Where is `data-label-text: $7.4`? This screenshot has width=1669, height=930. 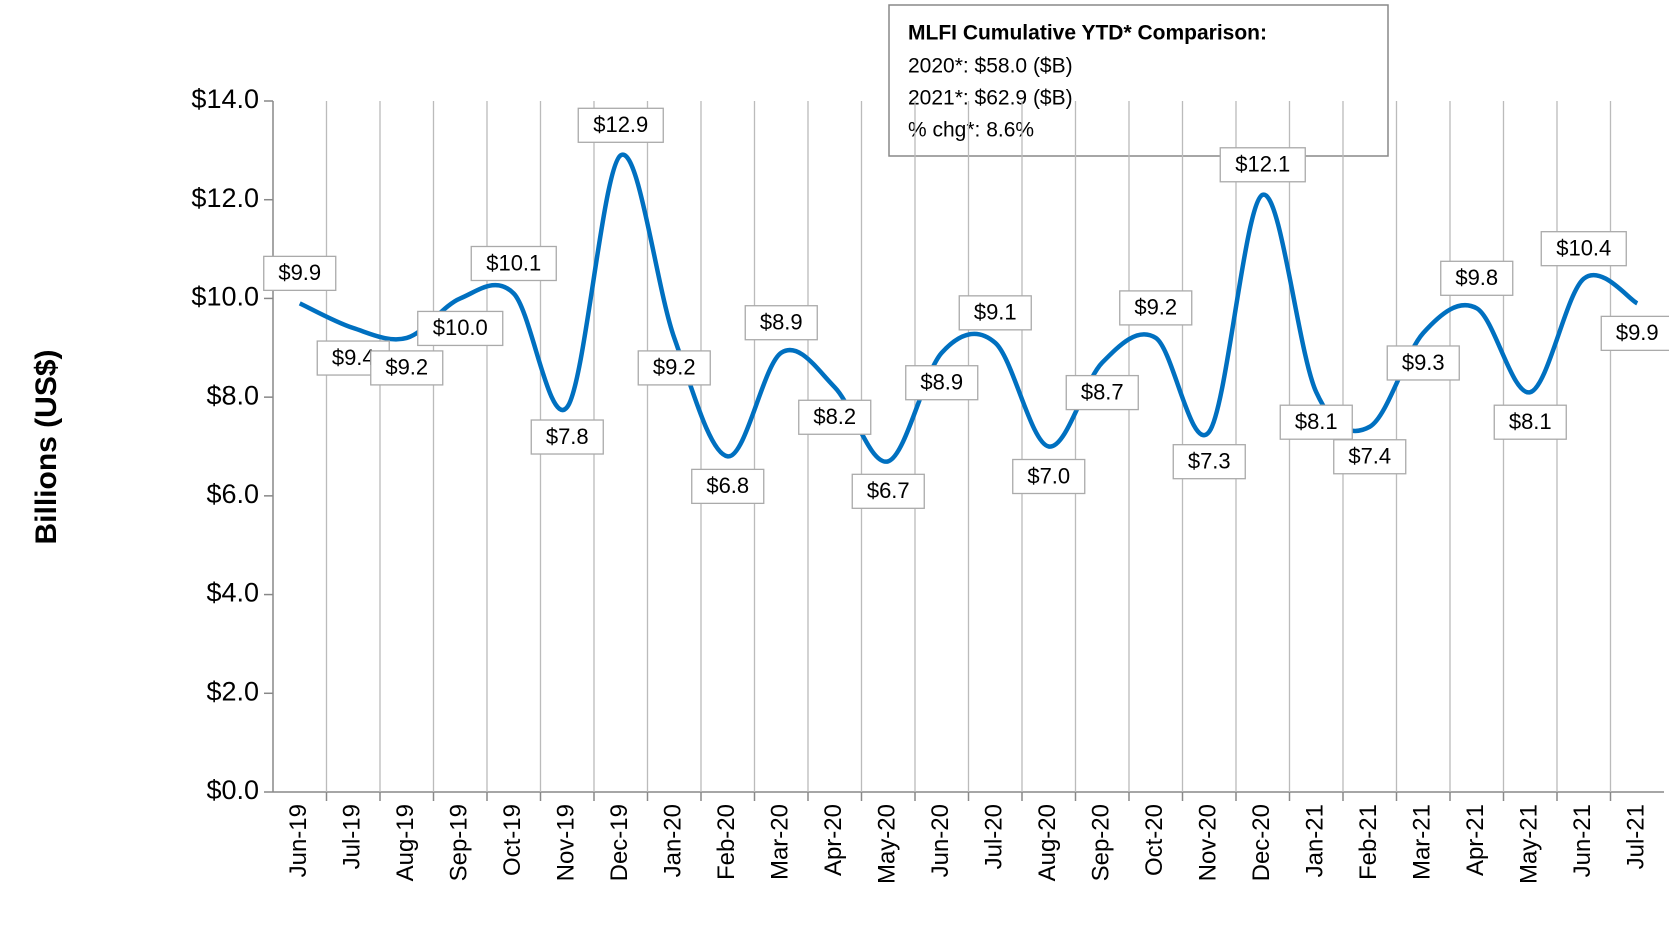
data-label-text: $7.4 is located at coordinates (1369, 456).